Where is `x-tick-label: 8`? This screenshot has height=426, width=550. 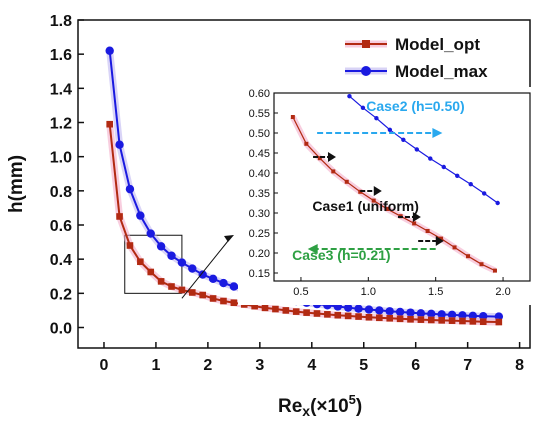
x-tick-label: 8 is located at coordinates (519, 365).